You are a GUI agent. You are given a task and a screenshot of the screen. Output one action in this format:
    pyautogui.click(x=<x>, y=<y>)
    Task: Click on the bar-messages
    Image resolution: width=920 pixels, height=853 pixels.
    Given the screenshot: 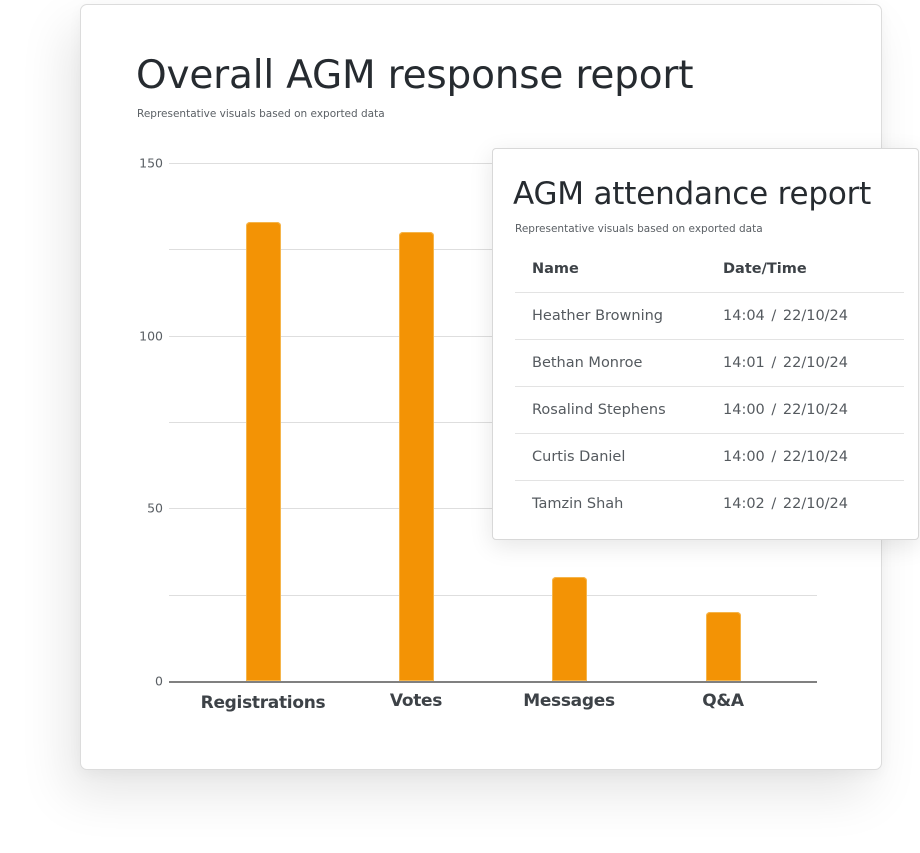 What is the action you would take?
    pyautogui.click(x=569, y=629)
    